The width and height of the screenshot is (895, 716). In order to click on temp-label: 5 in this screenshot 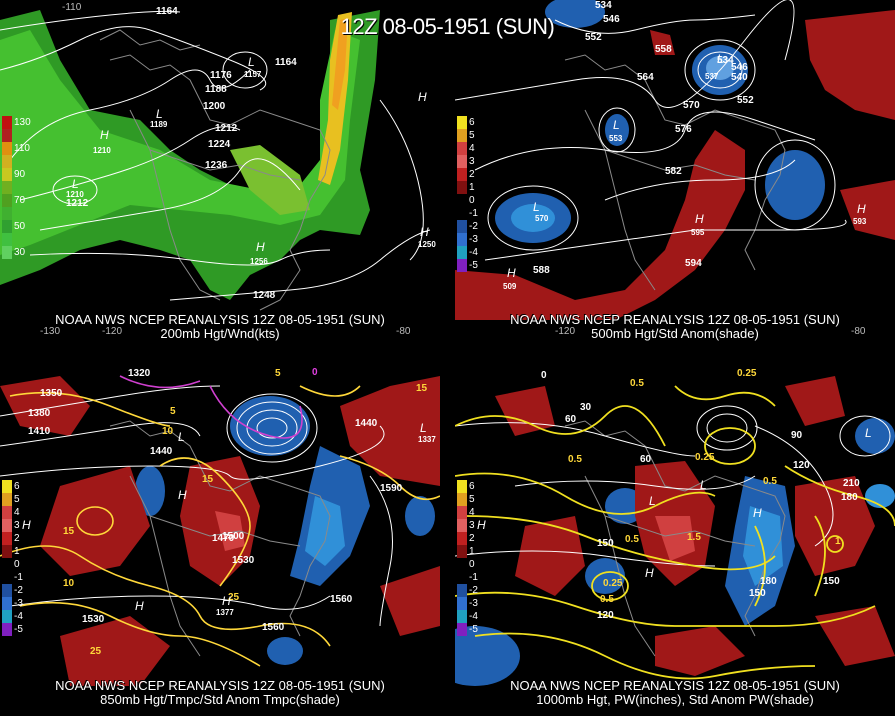, I will do `click(173, 411)`.